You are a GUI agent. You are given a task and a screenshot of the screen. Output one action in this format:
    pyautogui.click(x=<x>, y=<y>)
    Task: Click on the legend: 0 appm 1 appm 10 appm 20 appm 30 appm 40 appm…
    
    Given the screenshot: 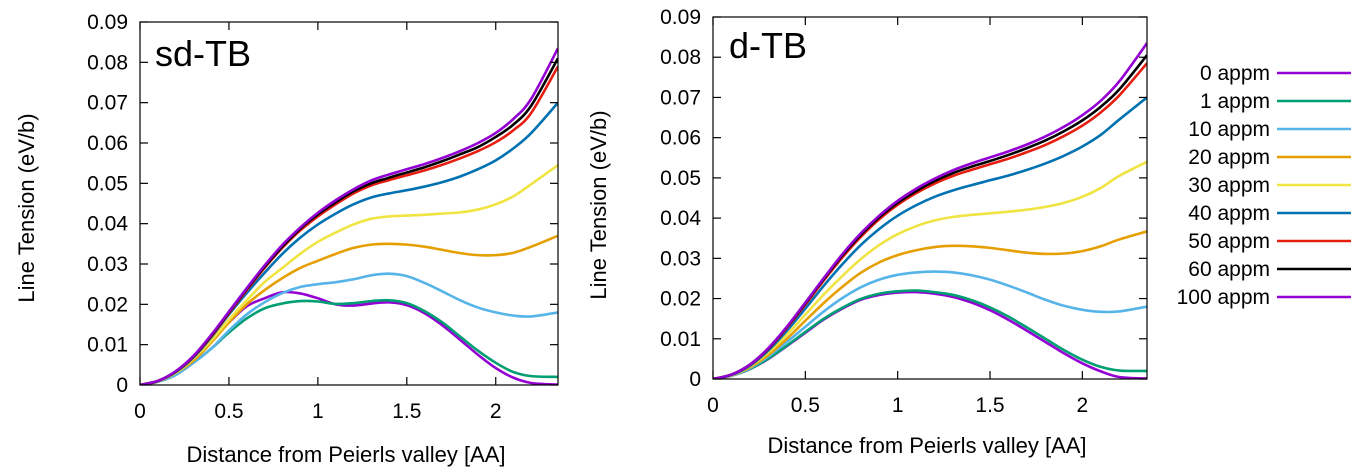 What is the action you would take?
    pyautogui.click(x=1264, y=185)
    